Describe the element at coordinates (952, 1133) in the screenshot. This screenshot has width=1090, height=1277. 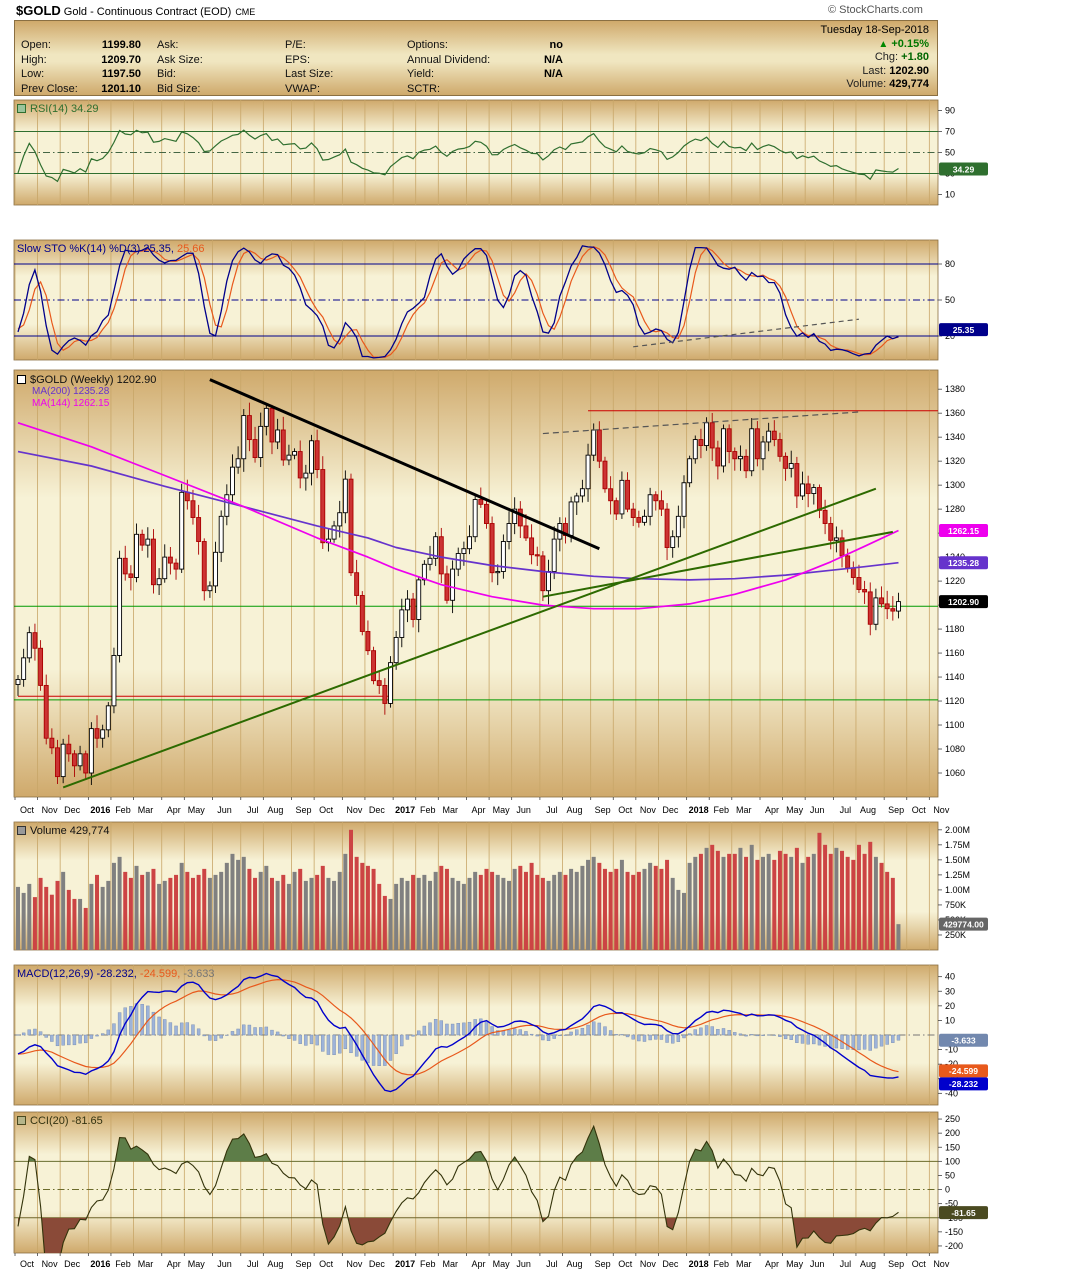
I see `svg-text: 200` at that location.